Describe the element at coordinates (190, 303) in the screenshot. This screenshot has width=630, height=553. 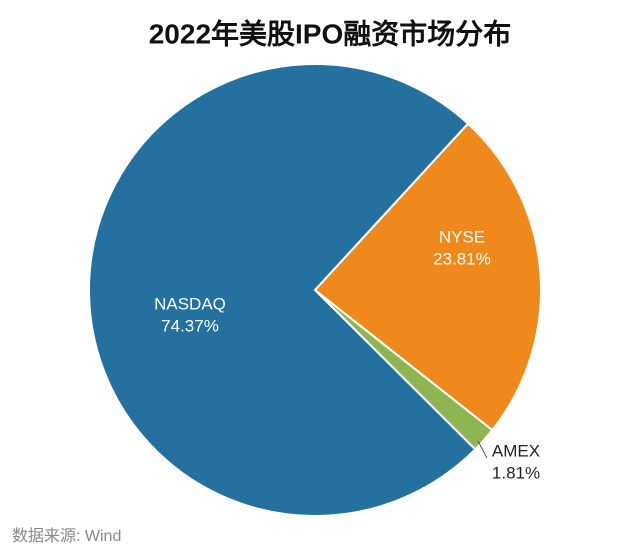
I see `slice-label: NASDAQ` at that location.